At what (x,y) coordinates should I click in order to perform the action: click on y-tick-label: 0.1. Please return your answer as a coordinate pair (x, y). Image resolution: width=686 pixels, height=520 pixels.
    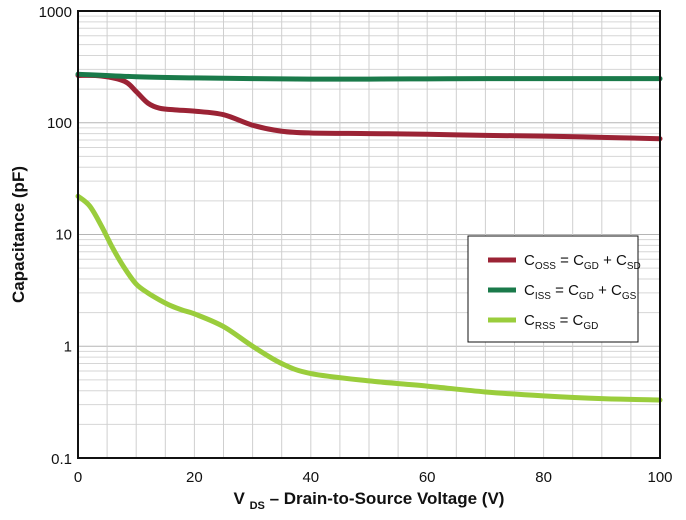
    Looking at the image, I should click on (61, 459).